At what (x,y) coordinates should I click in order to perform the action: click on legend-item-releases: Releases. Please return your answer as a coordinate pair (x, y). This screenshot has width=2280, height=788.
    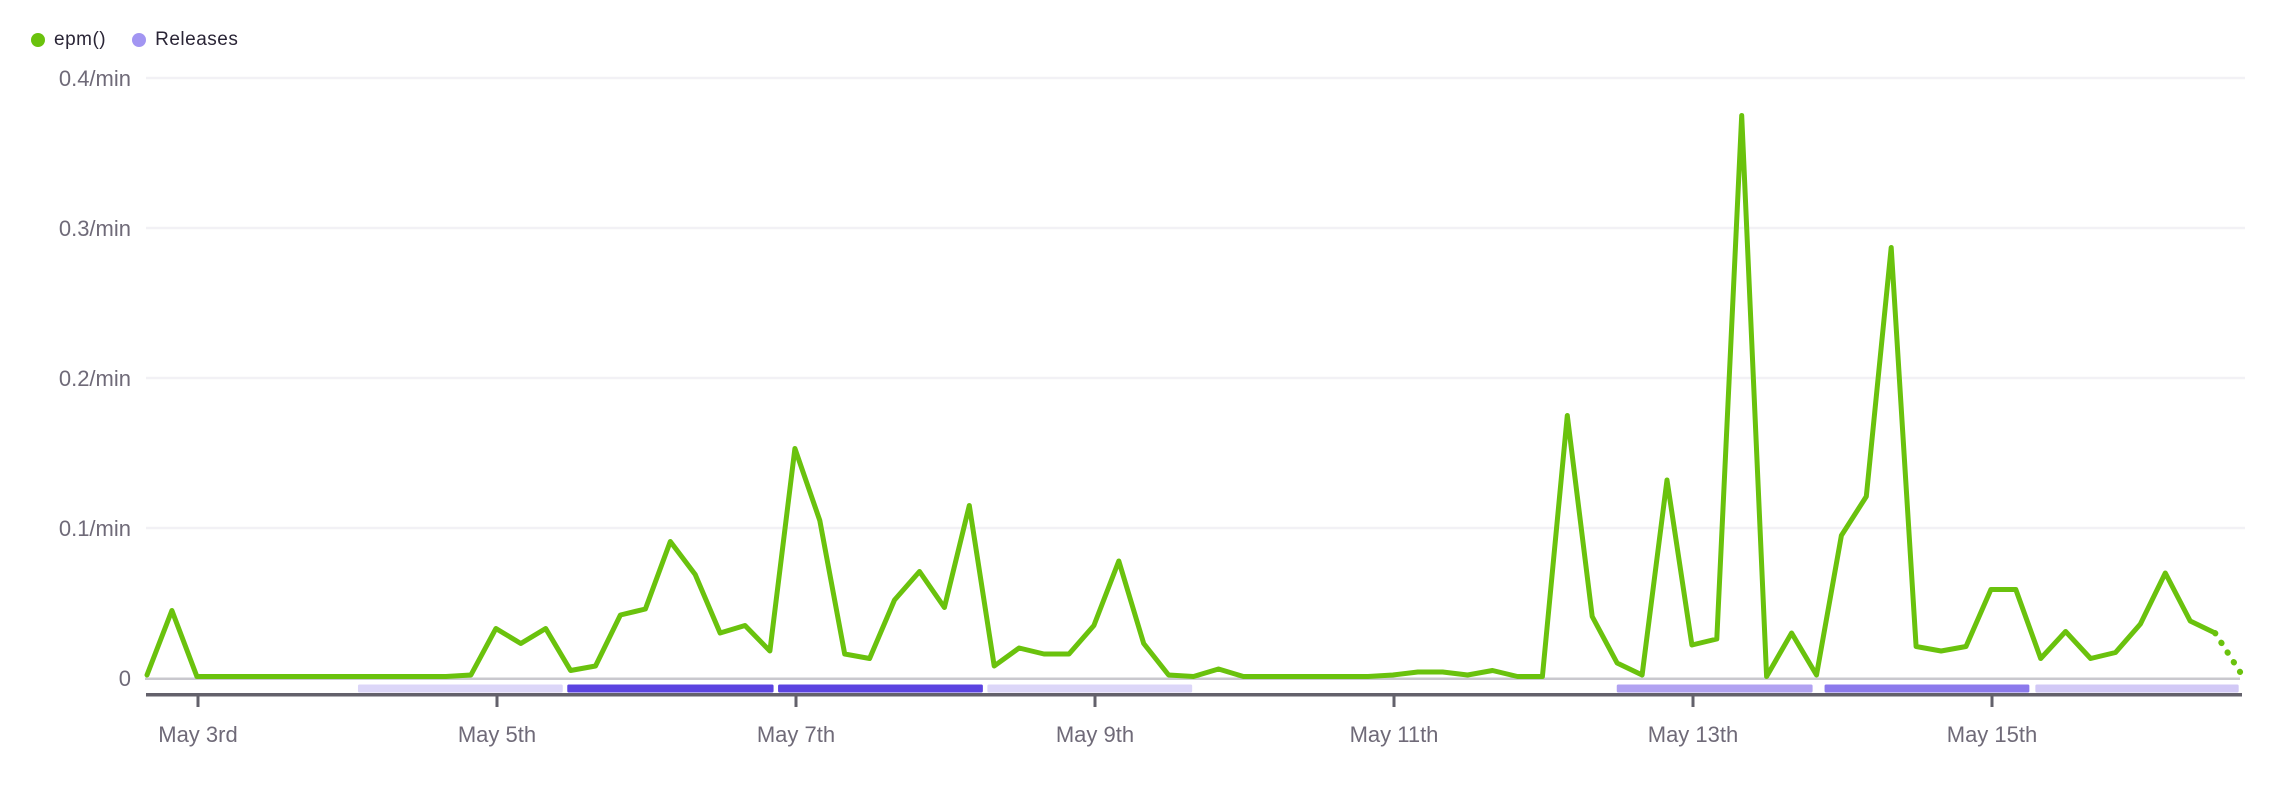
    Looking at the image, I should click on (185, 40).